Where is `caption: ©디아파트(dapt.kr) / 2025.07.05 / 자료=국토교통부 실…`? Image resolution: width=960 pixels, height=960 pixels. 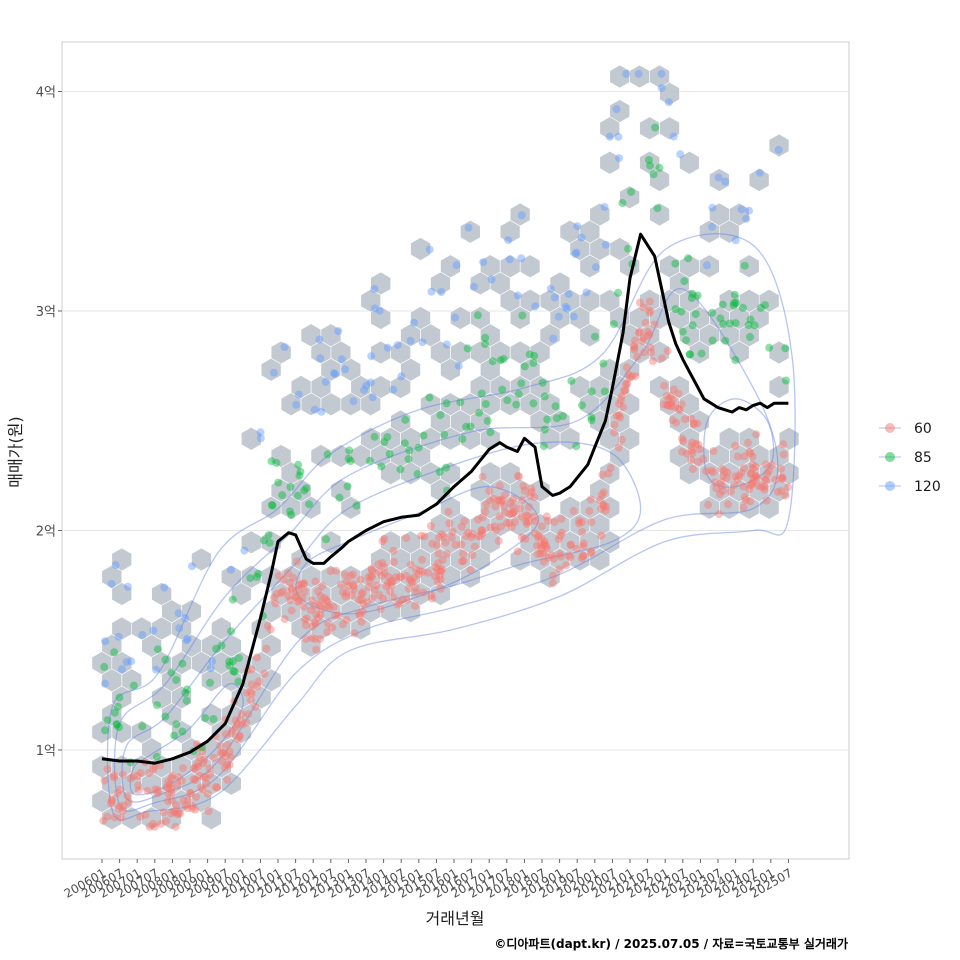 caption: ©디아파트(dapt.kr) / 2025.07.05 / 자료=국토교통부 실… is located at coordinates (671, 943).